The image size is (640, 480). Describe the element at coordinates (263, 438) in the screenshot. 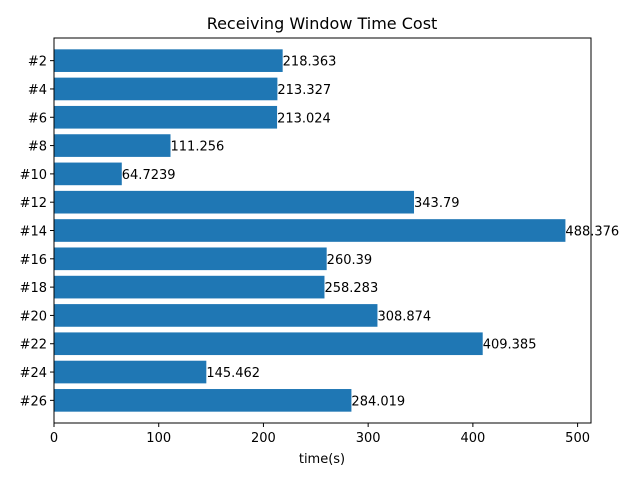

I see `x-tick-label: 200` at that location.